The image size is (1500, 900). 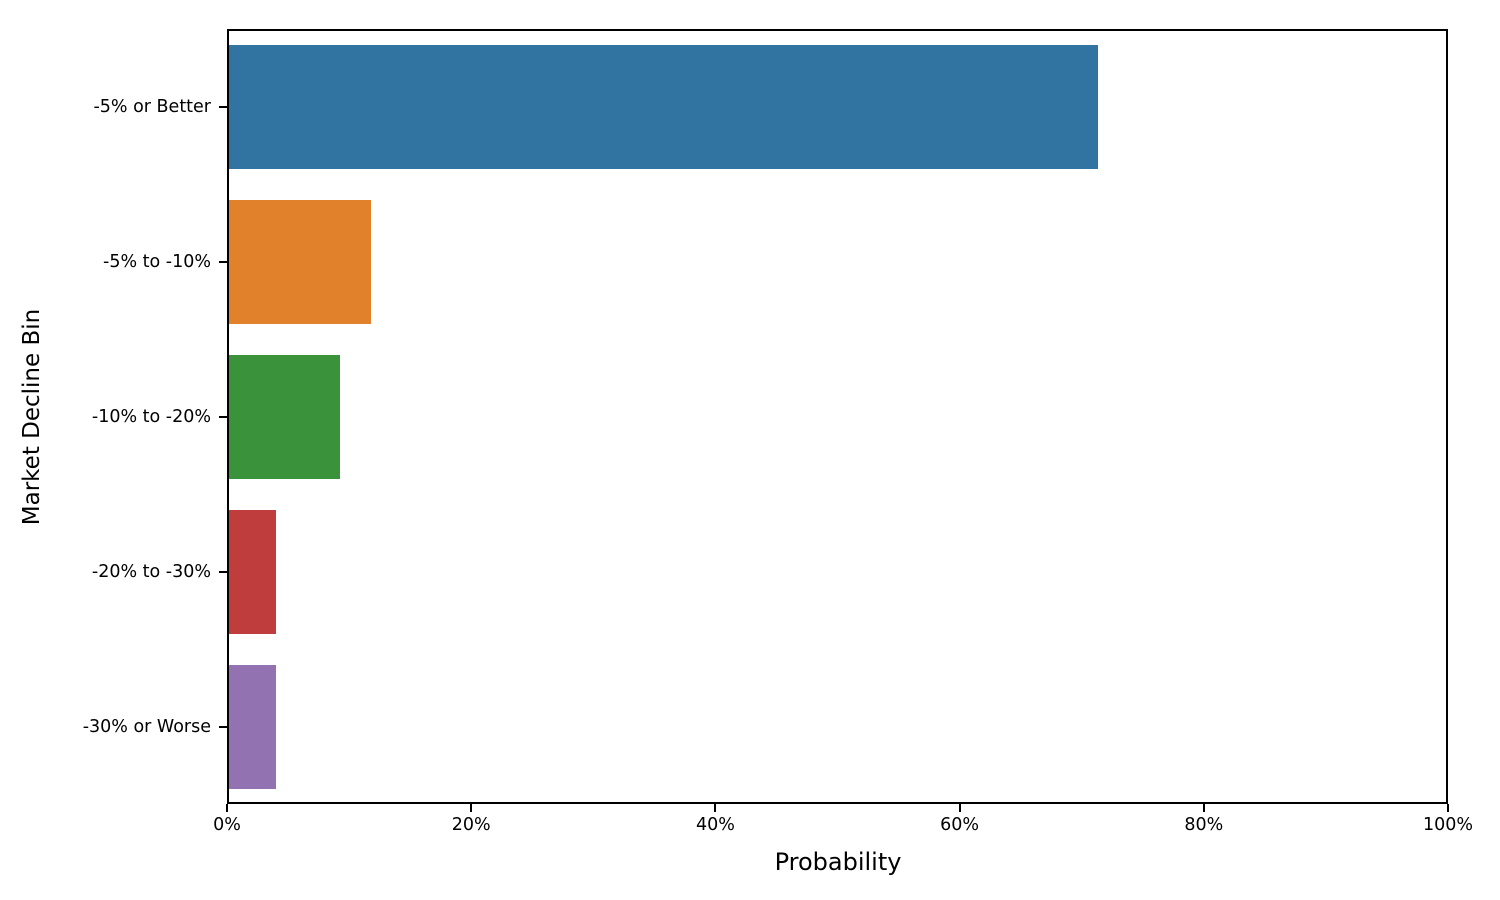 I want to click on y-tick-label: -30% or Worse, so click(x=146, y=726).